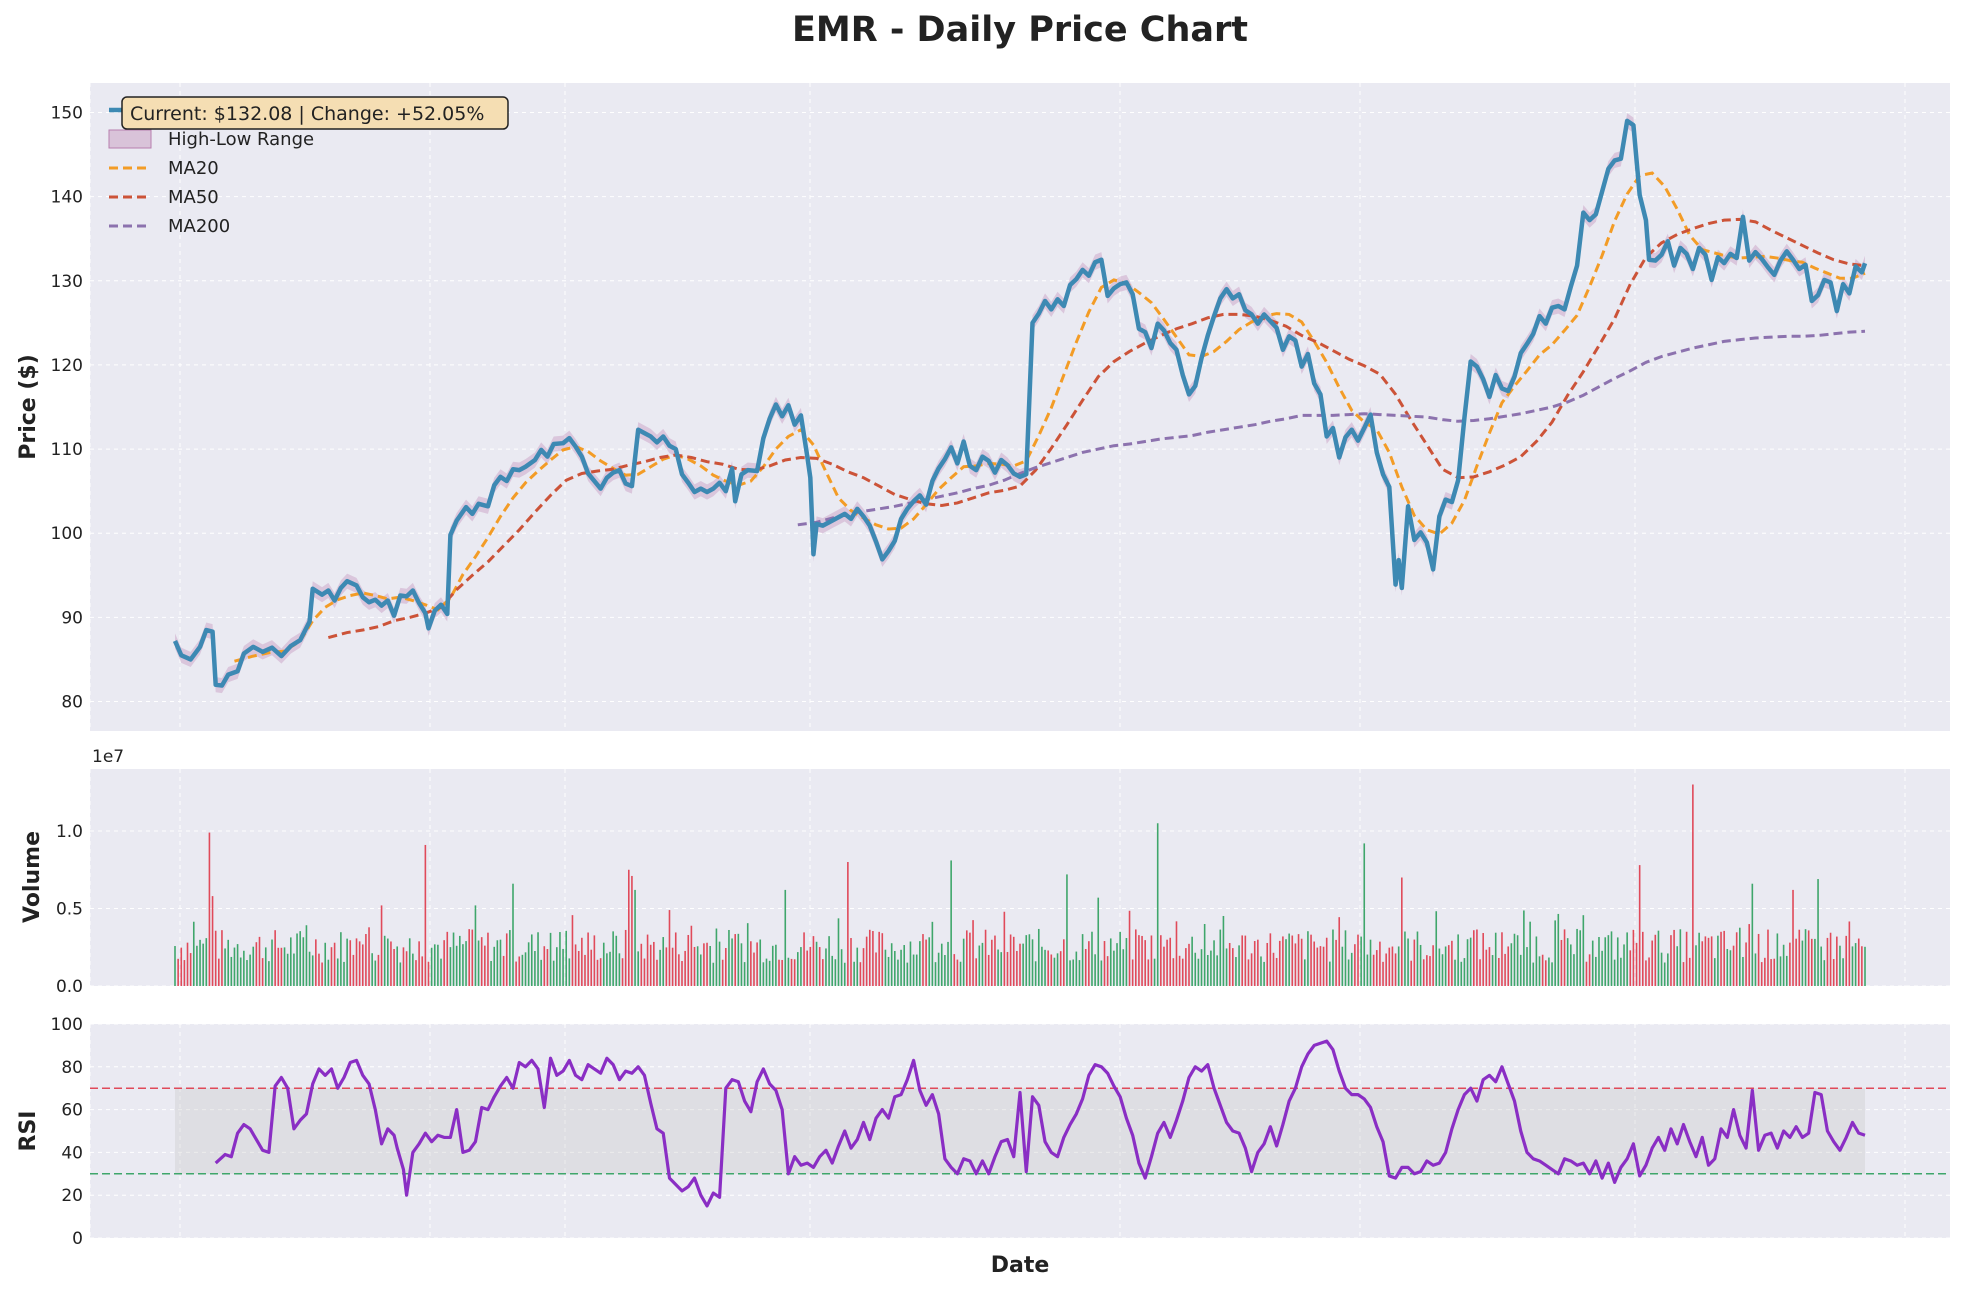  What do you see at coordinates (67, 198) in the screenshot?
I see `y-tick-label: 140` at bounding box center [67, 198].